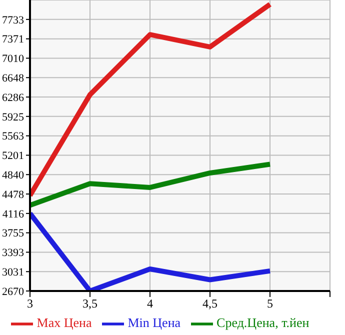  What do you see at coordinates (13, 156) in the screenshot?
I see `y-tick-label: 5201` at bounding box center [13, 156].